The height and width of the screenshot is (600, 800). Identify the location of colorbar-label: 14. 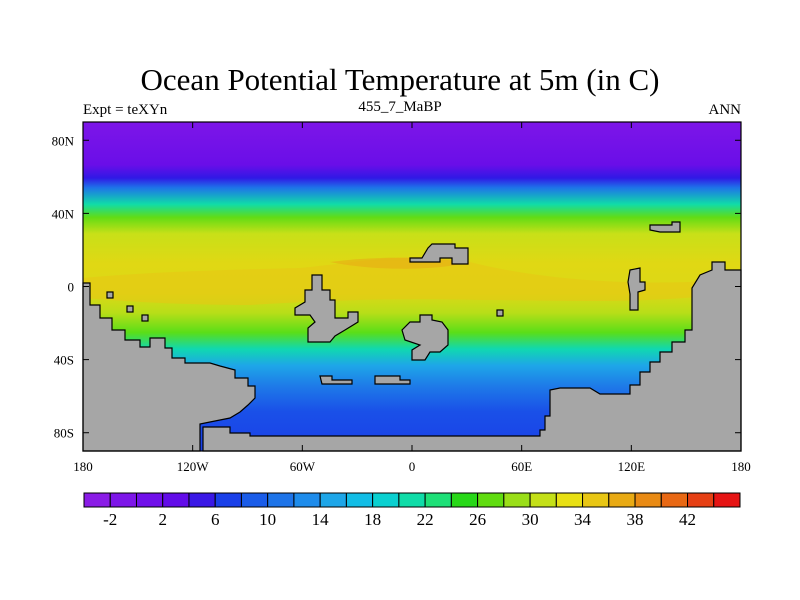
(321, 519).